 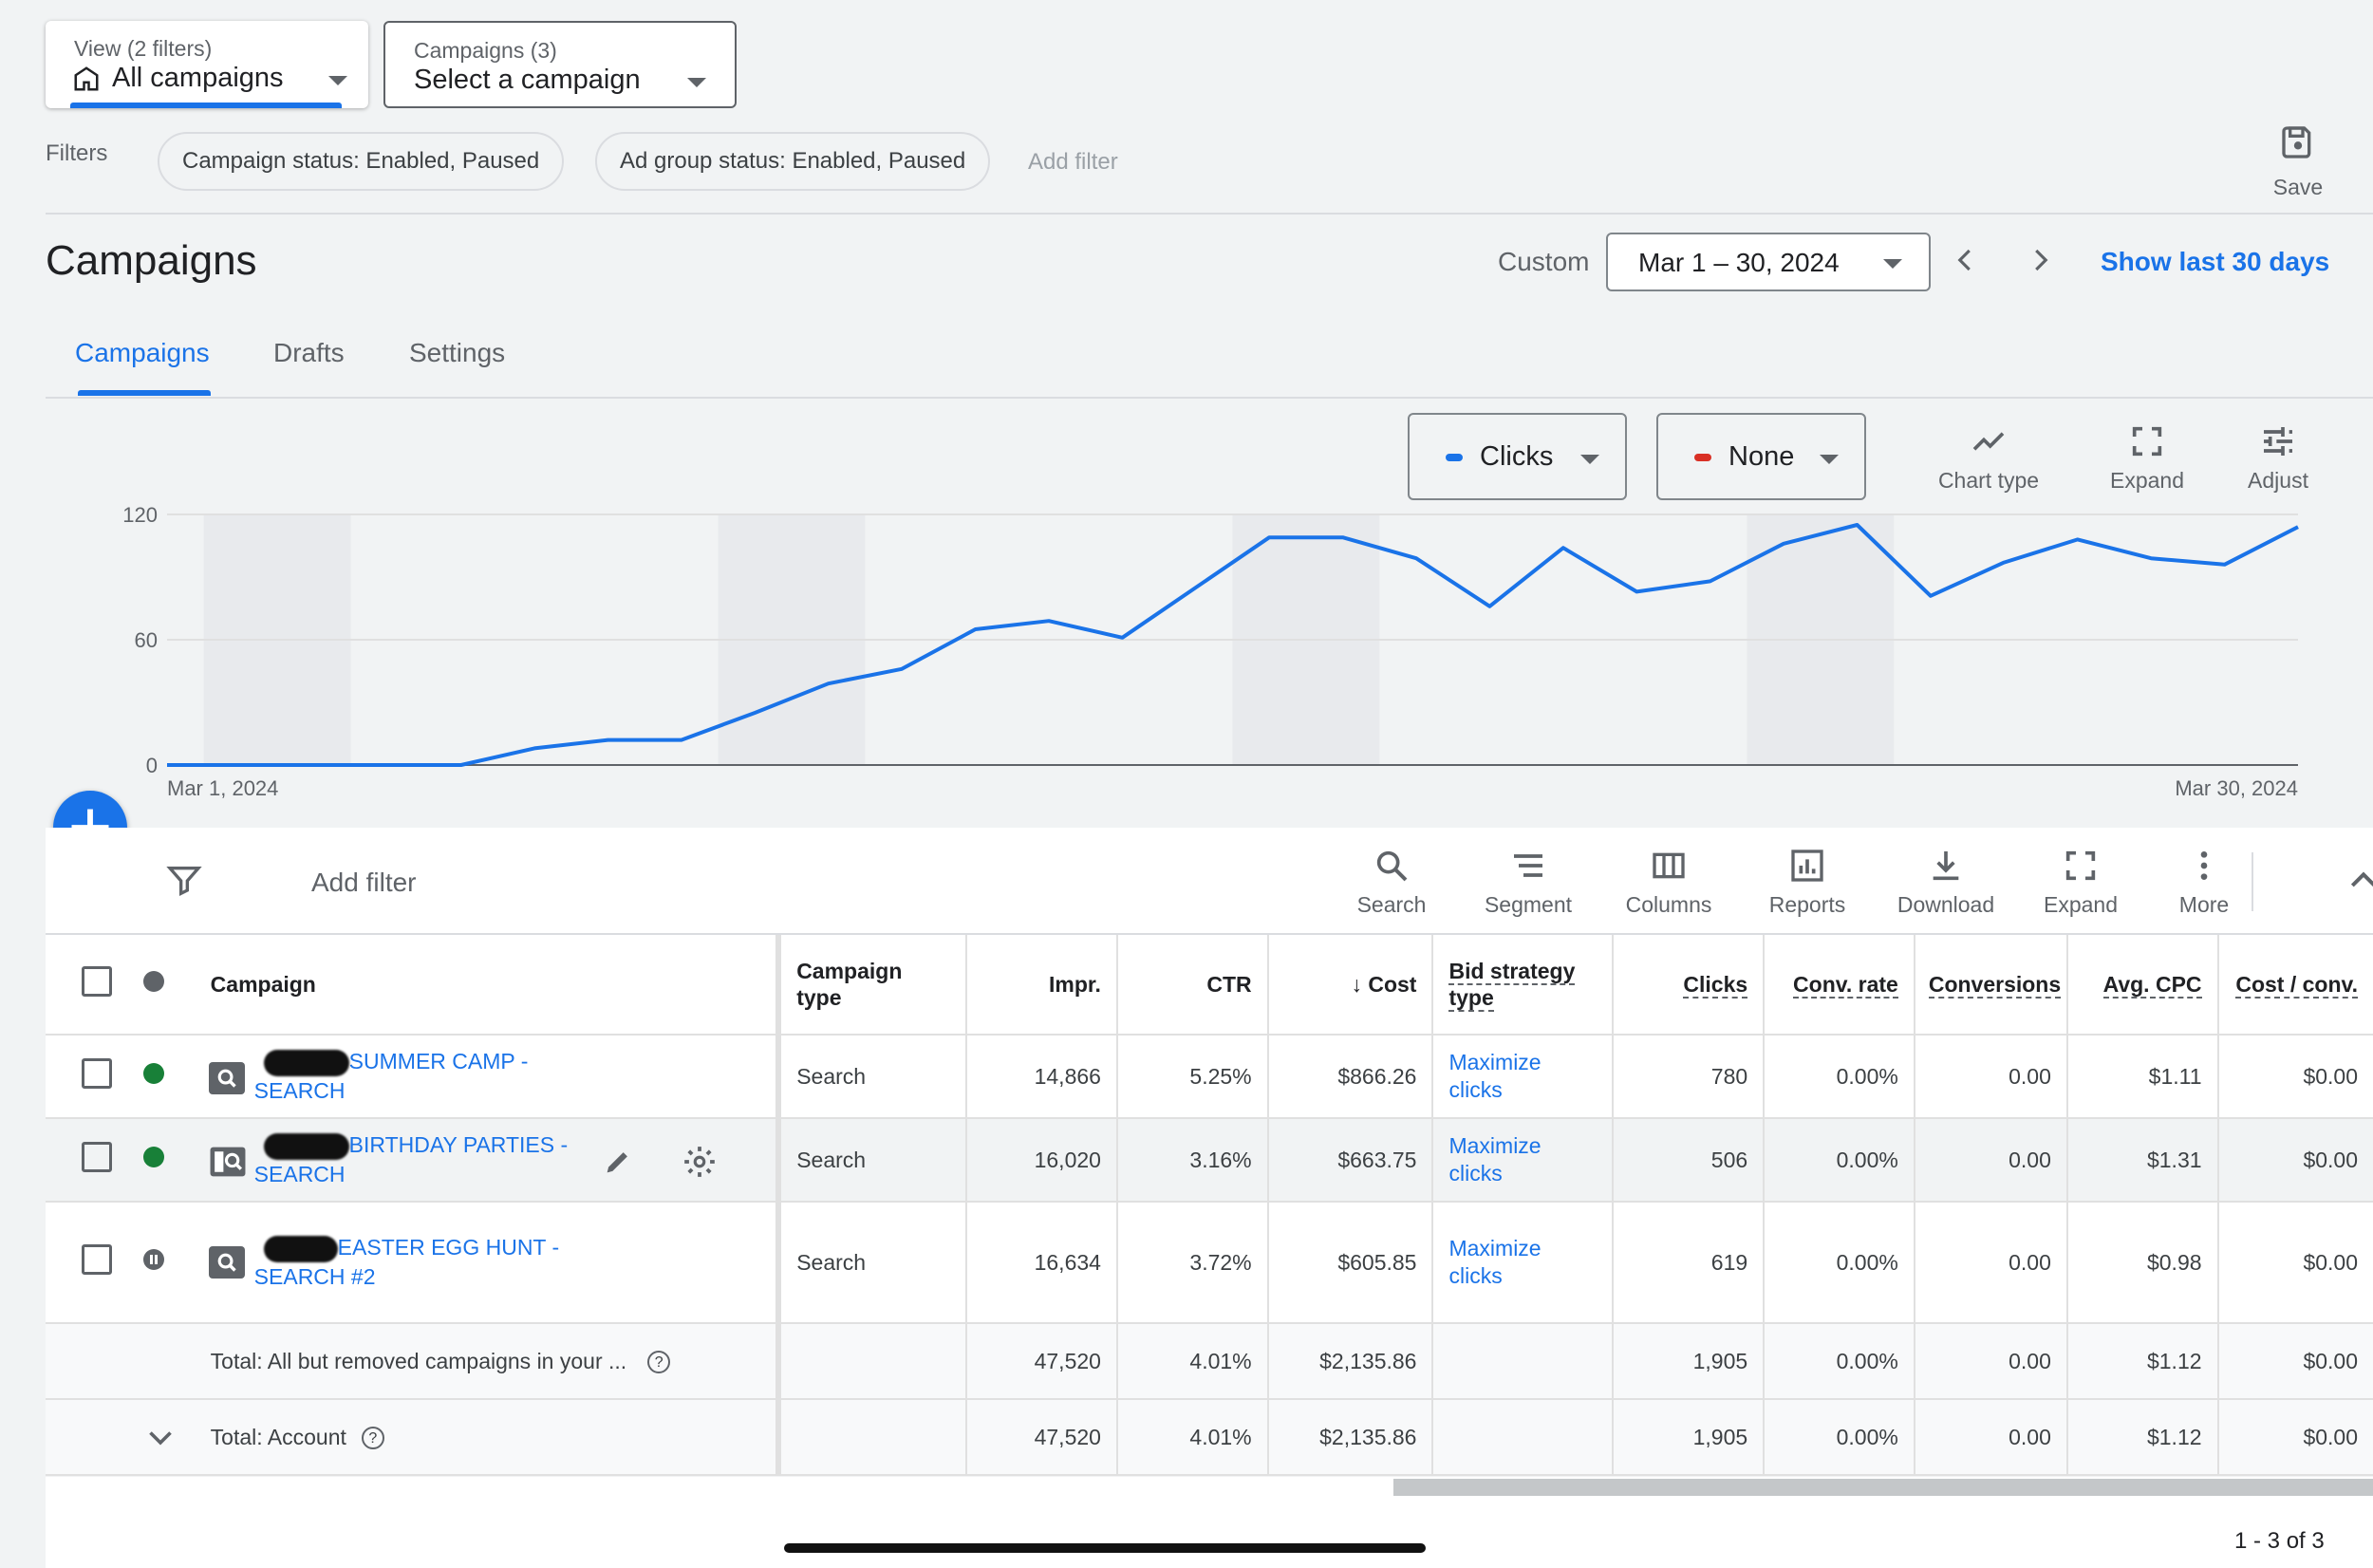 I want to click on cost-cell: $605.85, so click(x=1350, y=1263).